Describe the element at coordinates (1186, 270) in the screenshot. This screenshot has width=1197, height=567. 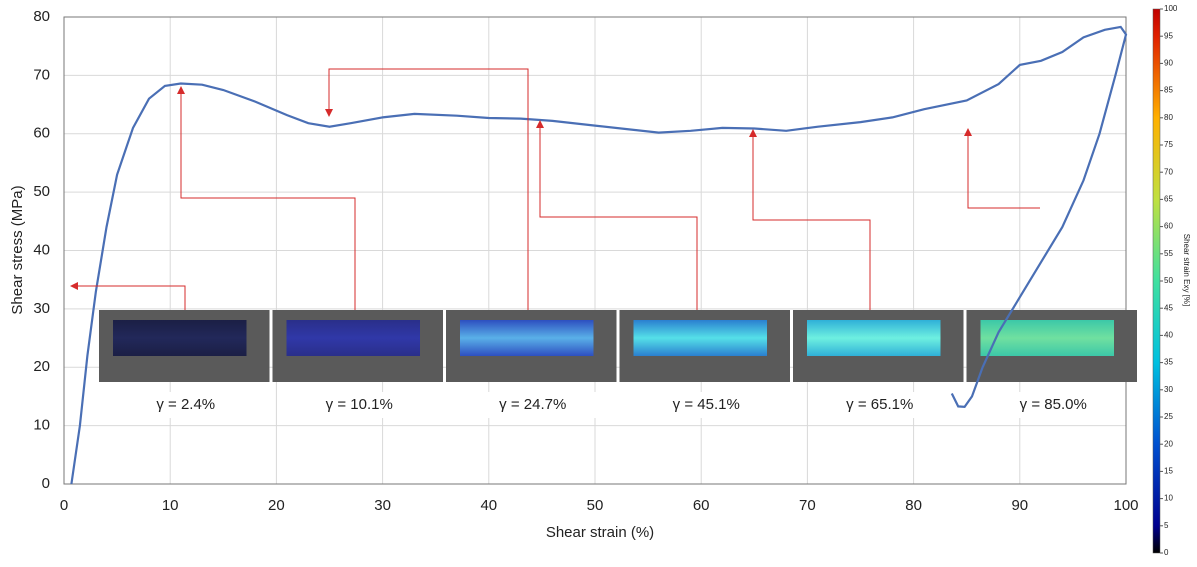
I see `colorbar-label: Shear strain Exy [%]` at that location.